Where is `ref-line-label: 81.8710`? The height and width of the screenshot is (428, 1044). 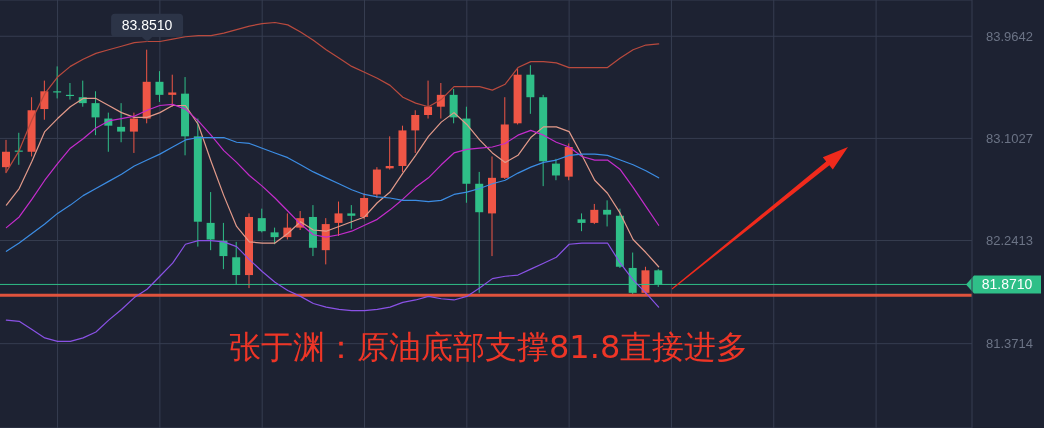
ref-line-label: 81.8710 is located at coordinates (1007, 284).